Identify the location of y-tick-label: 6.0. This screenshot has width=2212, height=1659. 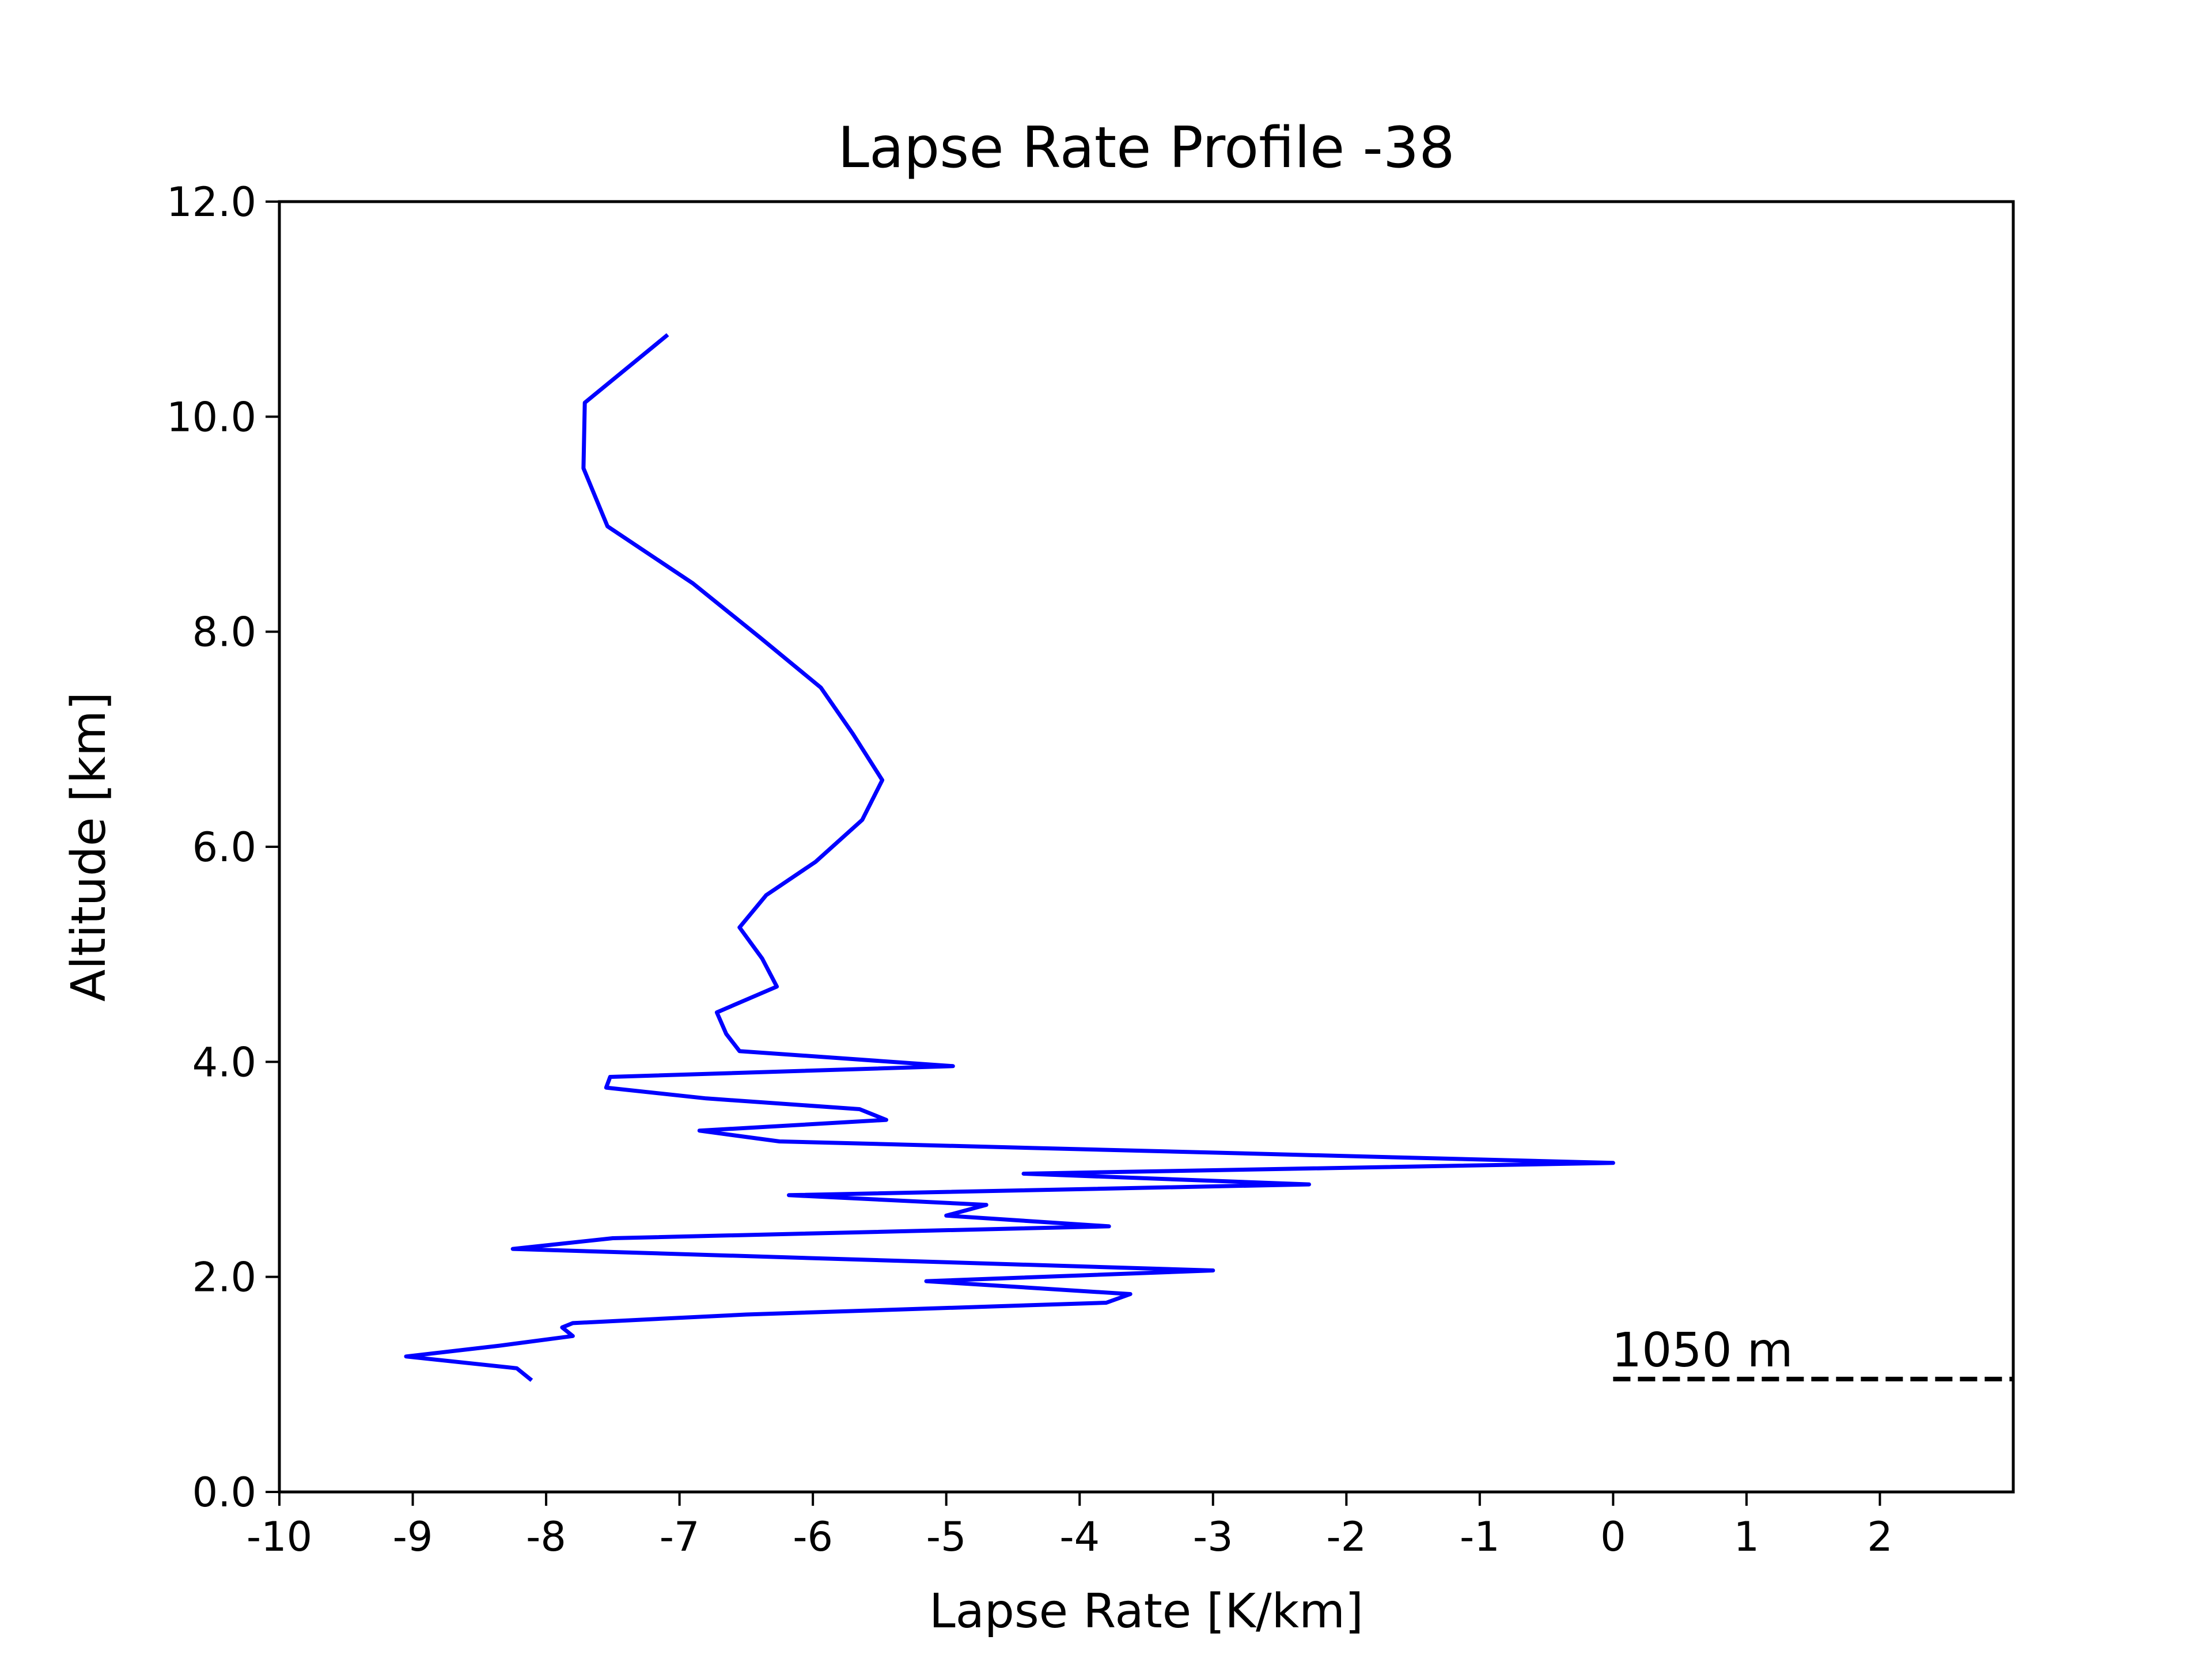
(224, 847).